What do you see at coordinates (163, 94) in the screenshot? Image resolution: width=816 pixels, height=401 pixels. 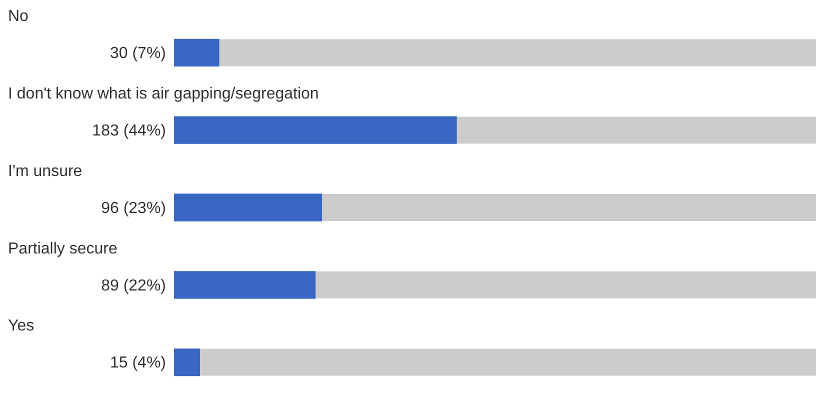 I see `y-tick-label: I don't know what is air gapping/segregation` at bounding box center [163, 94].